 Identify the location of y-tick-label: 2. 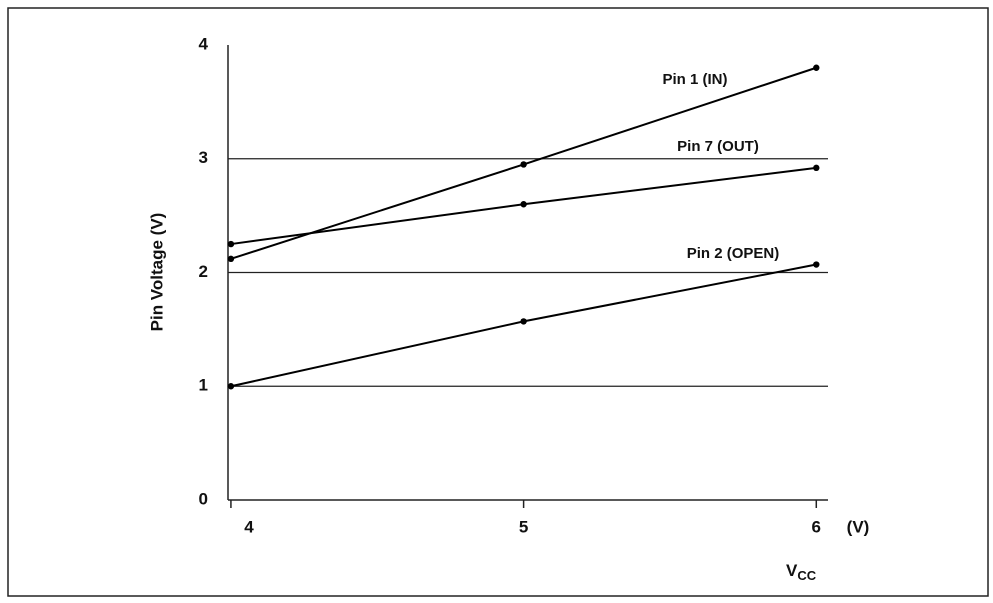
(203, 271).